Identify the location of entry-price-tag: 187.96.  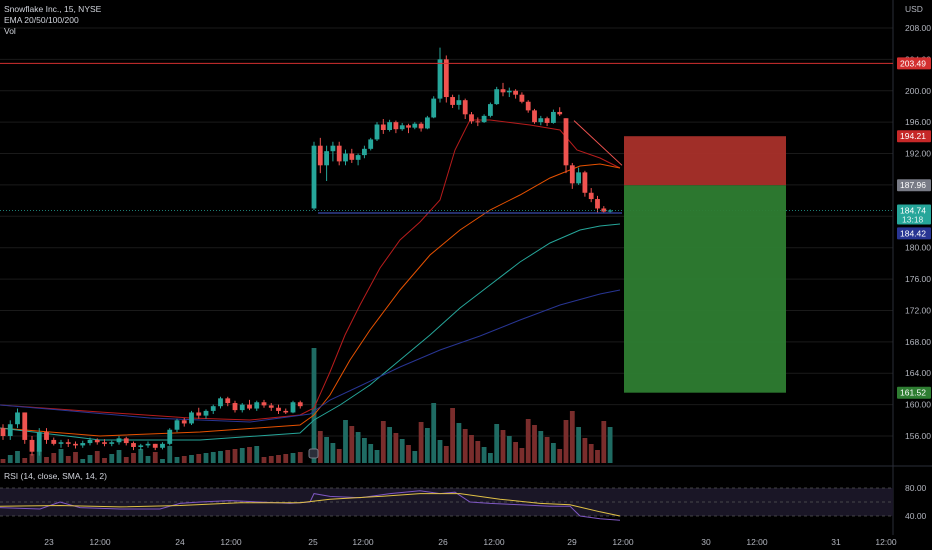
(913, 185).